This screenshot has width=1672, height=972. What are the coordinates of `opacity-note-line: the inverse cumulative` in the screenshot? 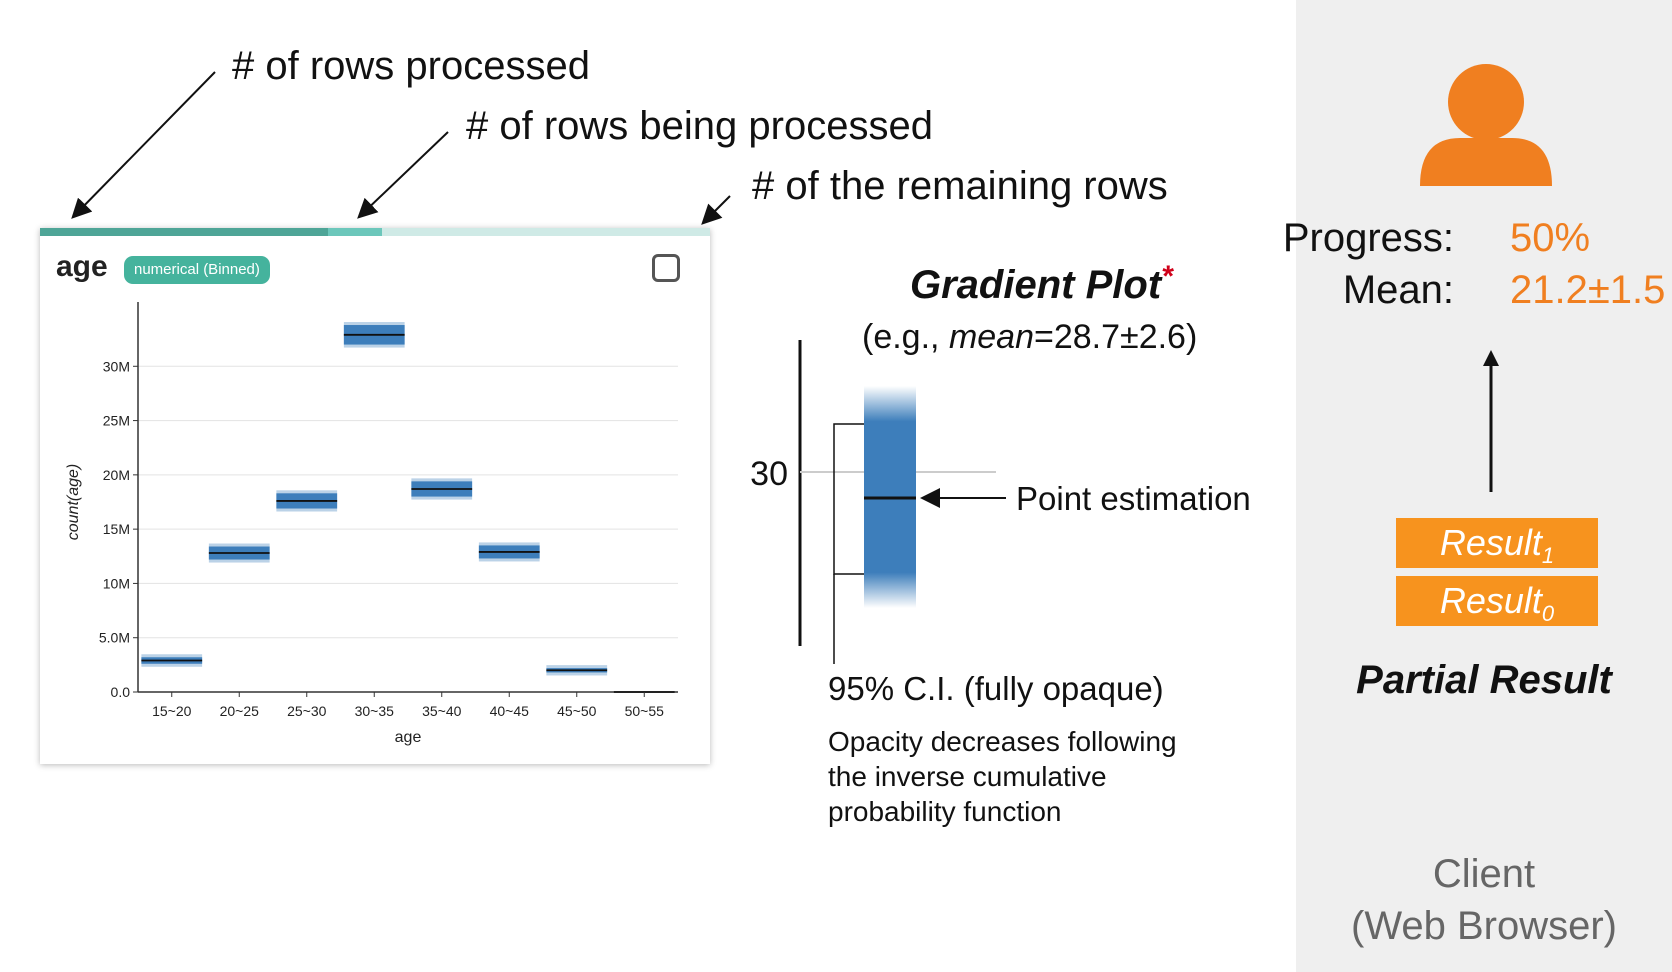 It's located at (967, 776).